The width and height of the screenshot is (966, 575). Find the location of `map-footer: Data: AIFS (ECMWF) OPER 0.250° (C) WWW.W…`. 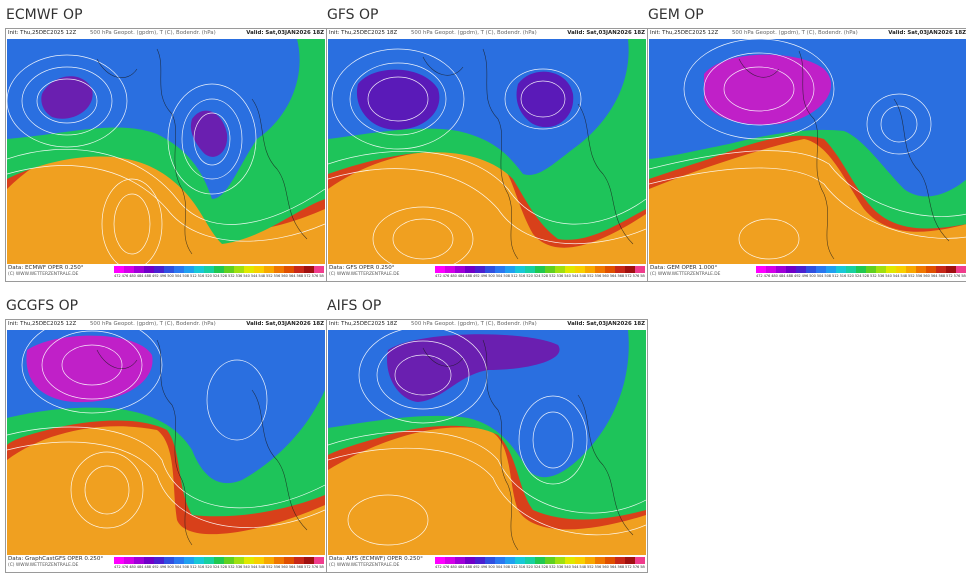

map-footer: Data: AIFS (ECMWF) OPER 0.250° (C) WWW.W… is located at coordinates (487, 564).